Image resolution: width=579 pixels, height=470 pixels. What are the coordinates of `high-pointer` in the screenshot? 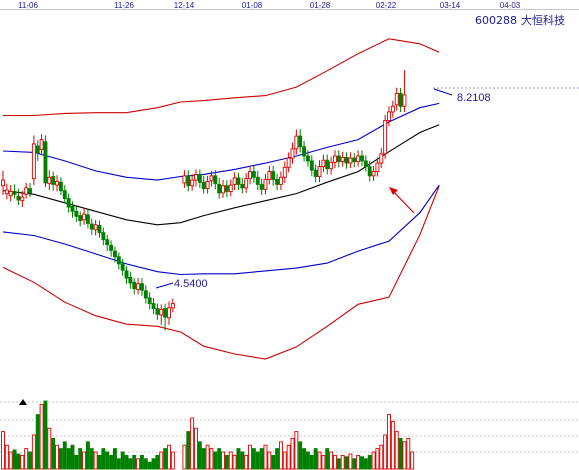 It's located at (443, 92).